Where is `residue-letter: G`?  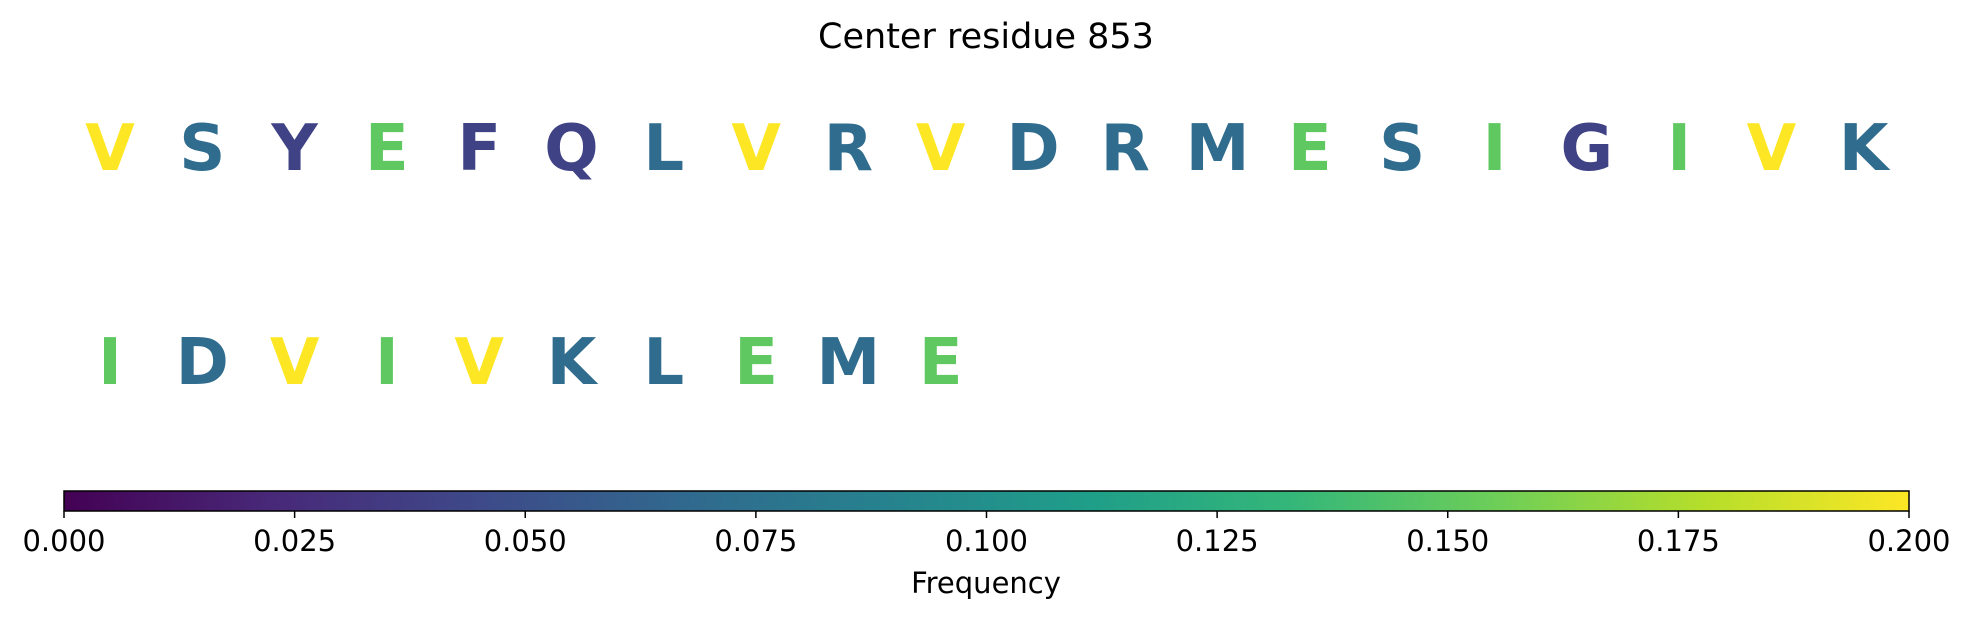 residue-letter: G is located at coordinates (1587, 149).